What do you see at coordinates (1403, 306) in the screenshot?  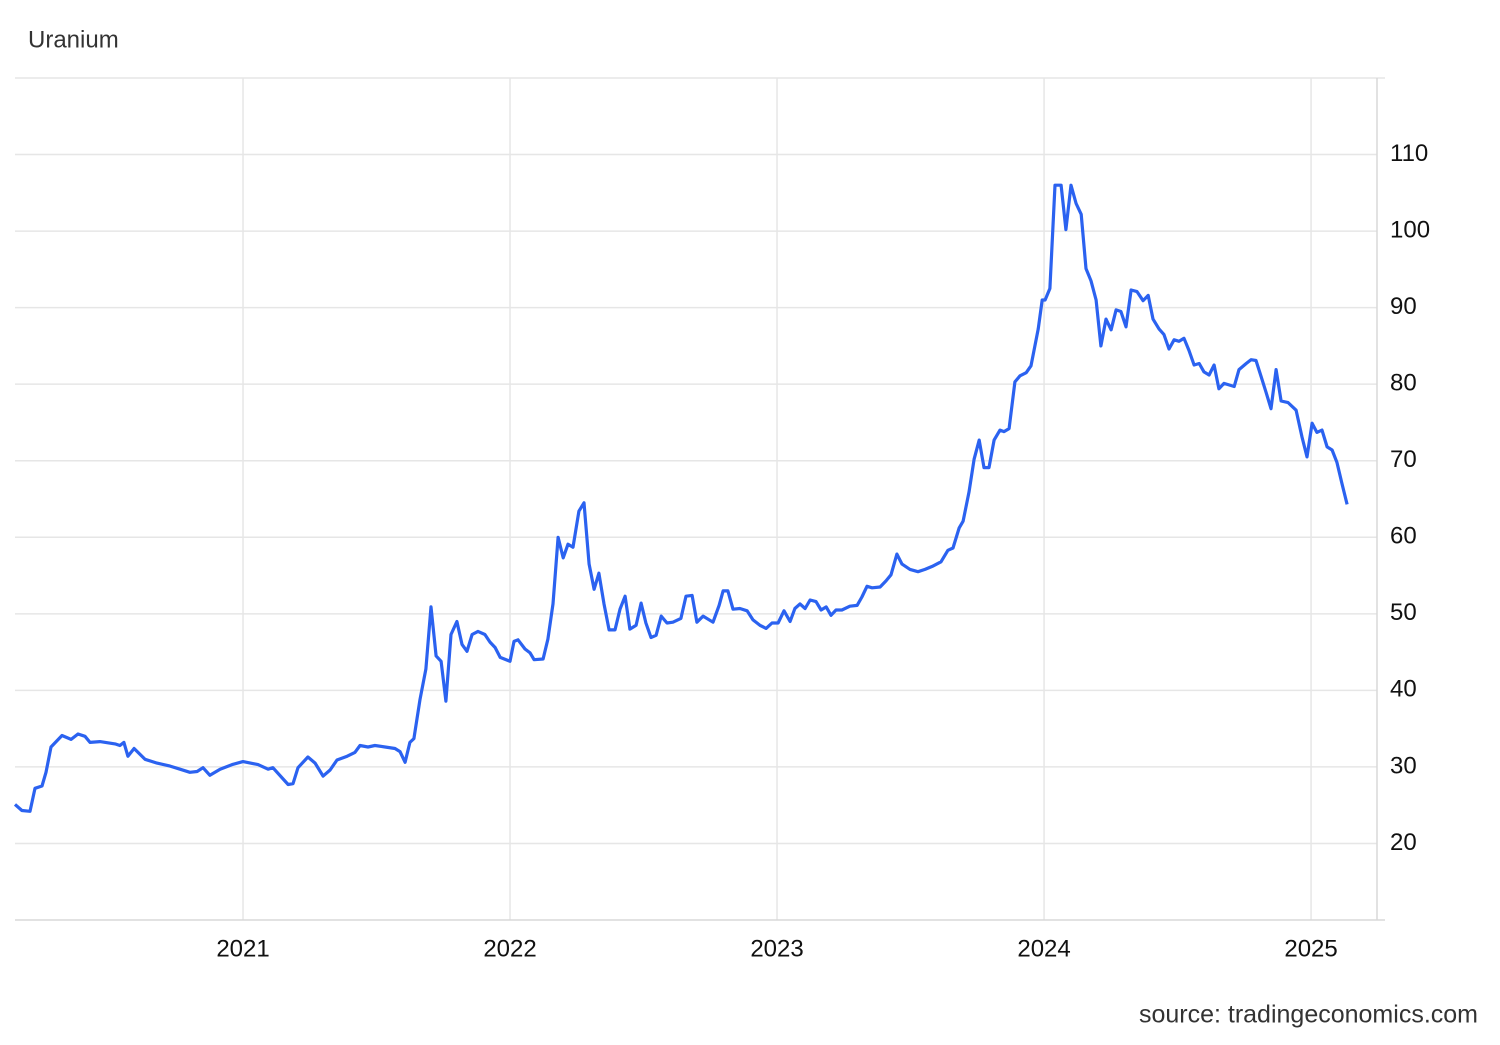 I see `y-tick-label: 90` at bounding box center [1403, 306].